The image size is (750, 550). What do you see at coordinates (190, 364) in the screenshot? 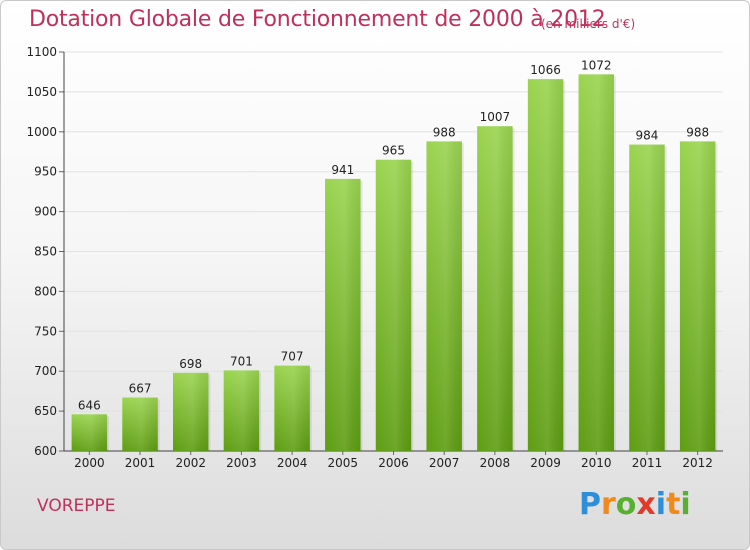
I see `value-label: 698` at bounding box center [190, 364].